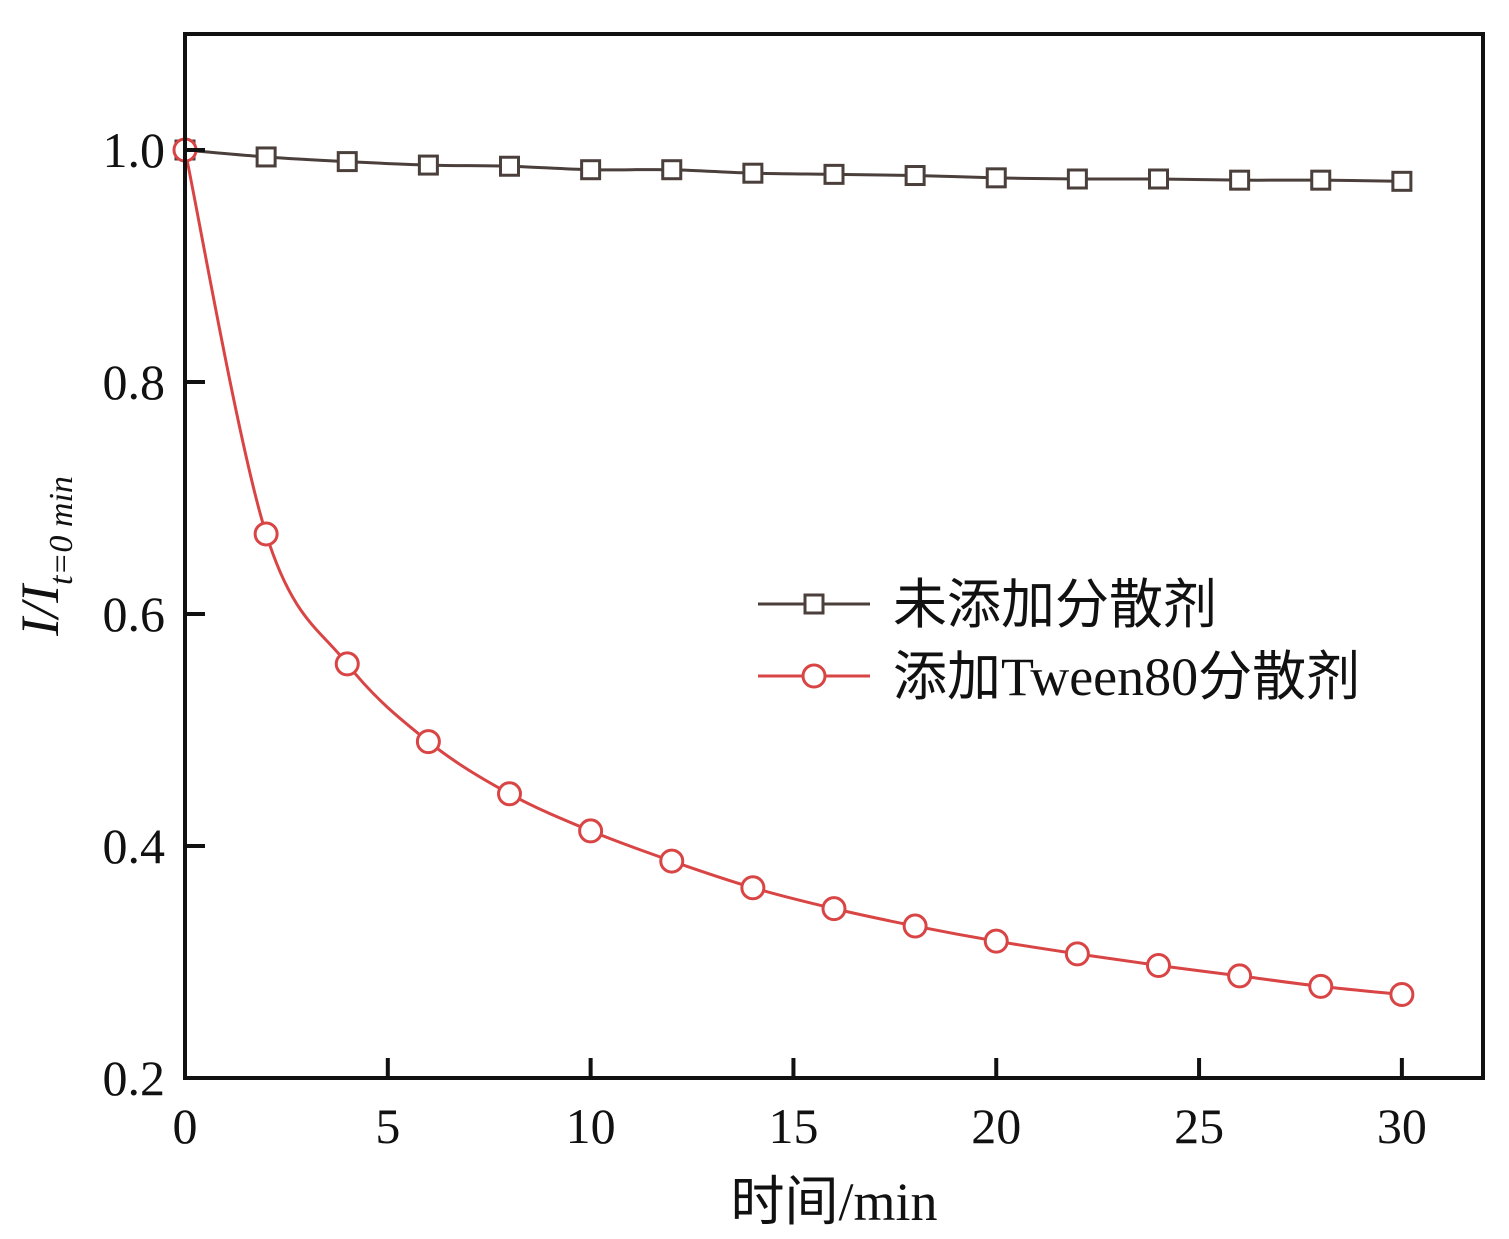  Describe the element at coordinates (1055, 605) in the screenshot. I see `legend-label: 未添加分散剂` at that location.